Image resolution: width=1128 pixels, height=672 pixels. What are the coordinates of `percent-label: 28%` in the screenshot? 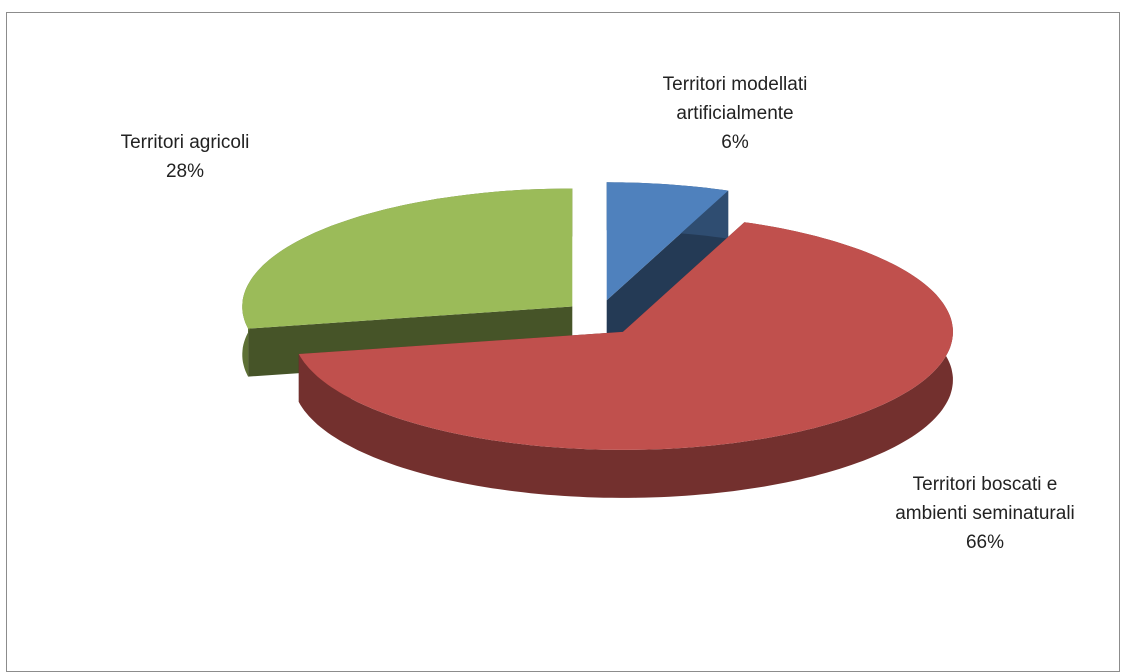 It's located at (185, 171).